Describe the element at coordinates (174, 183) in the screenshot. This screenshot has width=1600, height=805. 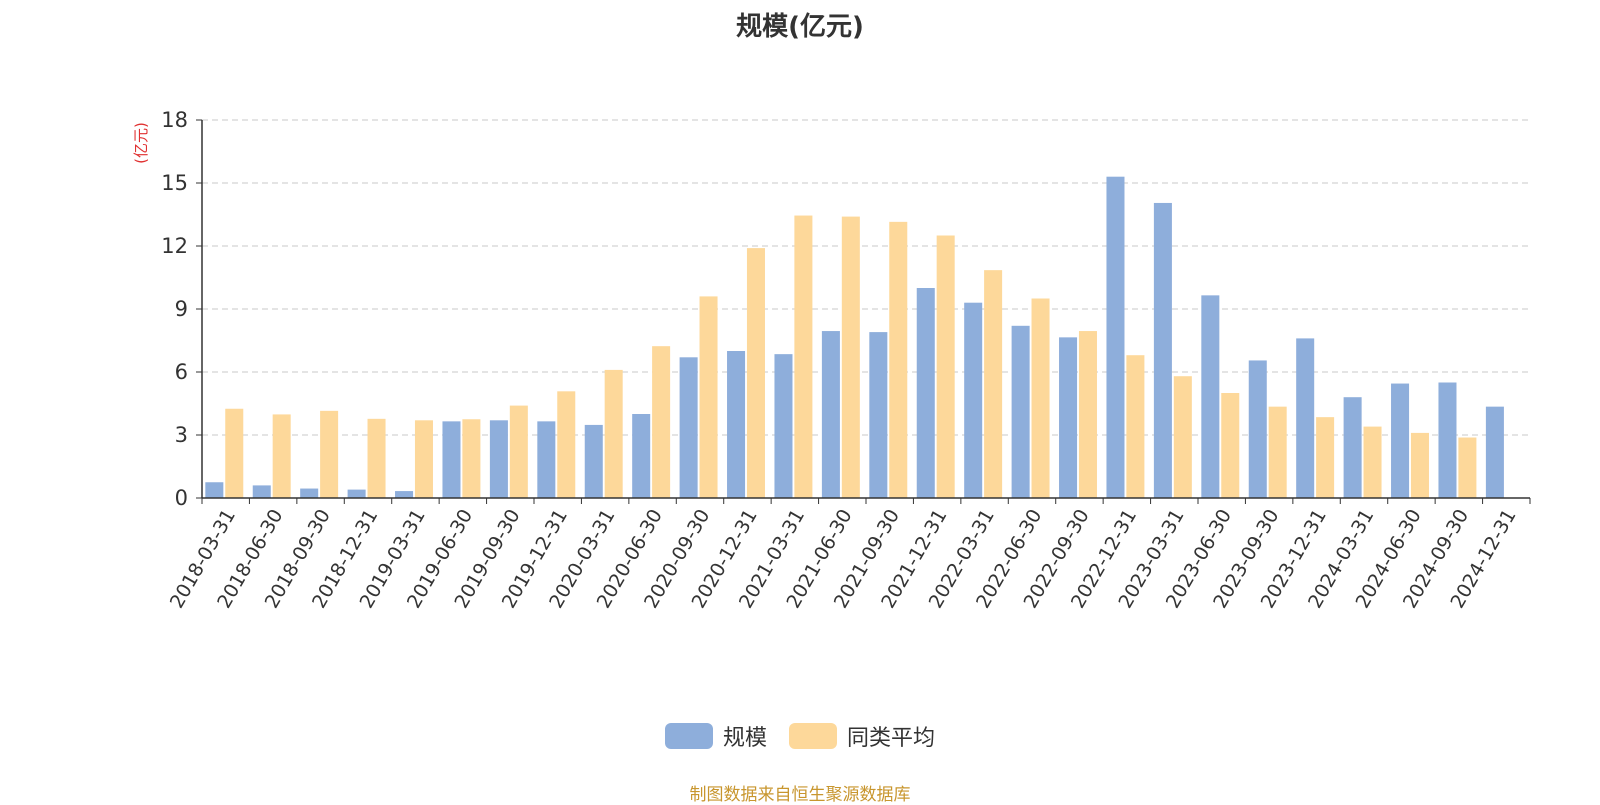
I see `y-tick-label: 15` at that location.